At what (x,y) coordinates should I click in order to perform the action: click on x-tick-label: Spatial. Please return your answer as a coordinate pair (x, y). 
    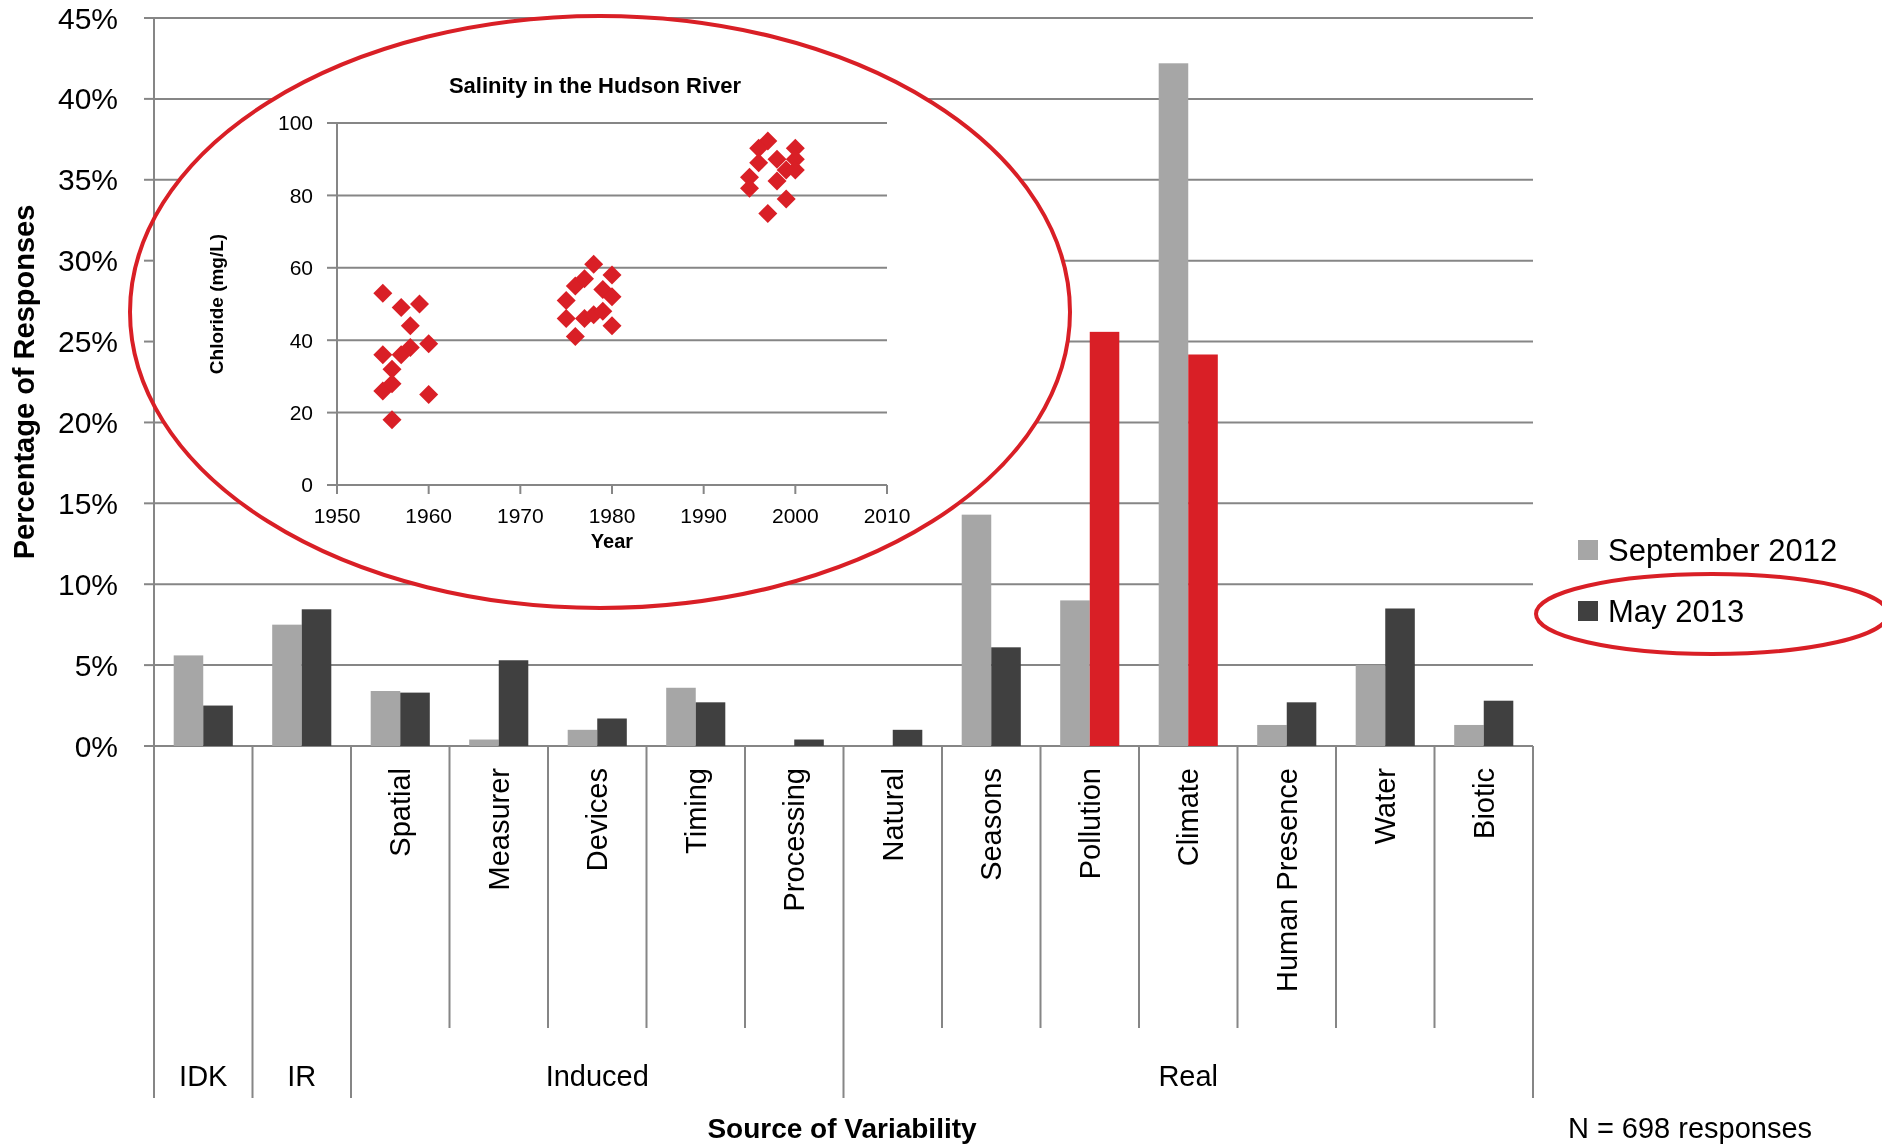
    Looking at the image, I should click on (400, 812).